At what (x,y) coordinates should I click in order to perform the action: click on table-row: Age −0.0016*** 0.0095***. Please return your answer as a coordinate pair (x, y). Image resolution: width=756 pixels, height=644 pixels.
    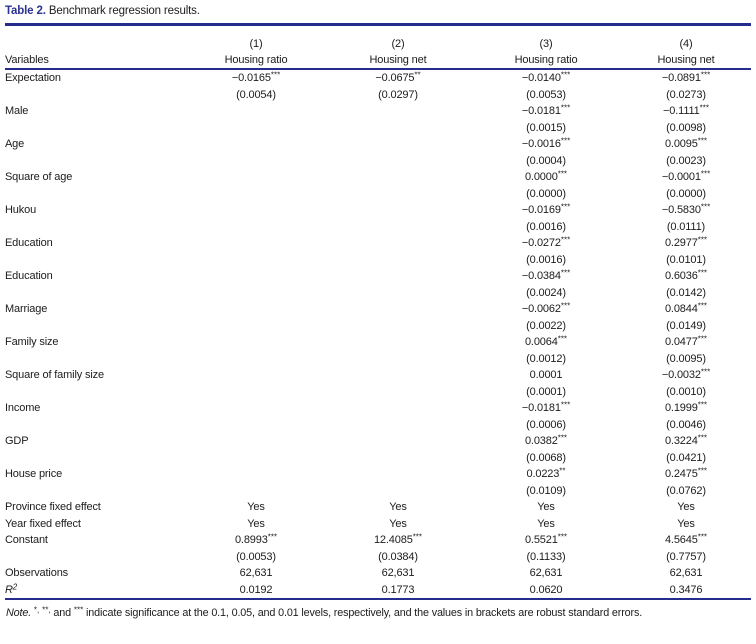
    Looking at the image, I should click on (378, 144).